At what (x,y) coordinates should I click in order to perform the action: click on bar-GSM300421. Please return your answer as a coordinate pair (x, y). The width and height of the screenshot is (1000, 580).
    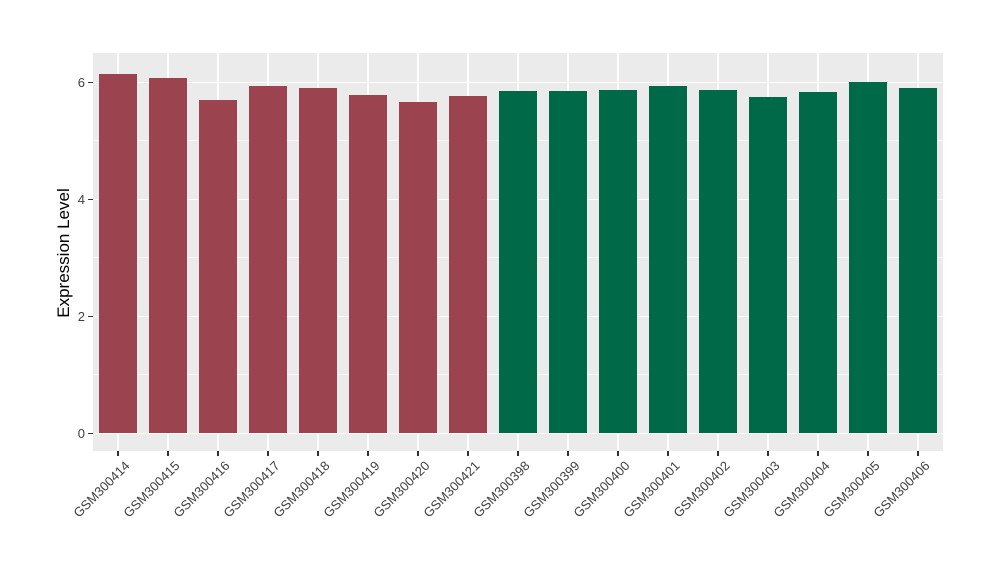
    Looking at the image, I should click on (468, 265).